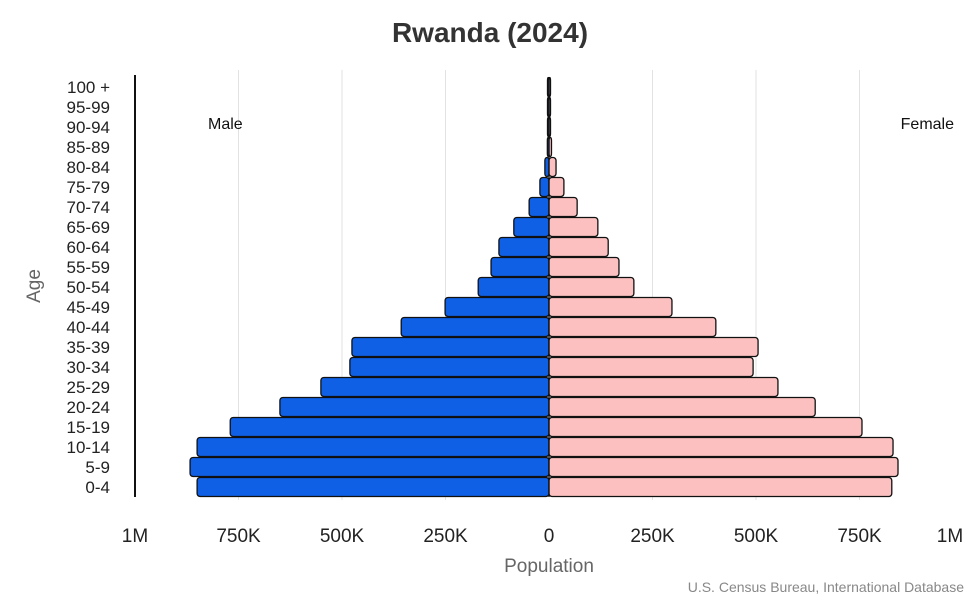 The height and width of the screenshot is (600, 980). Describe the element at coordinates (88, 227) in the screenshot. I see `age-group-label: 65-69` at that location.